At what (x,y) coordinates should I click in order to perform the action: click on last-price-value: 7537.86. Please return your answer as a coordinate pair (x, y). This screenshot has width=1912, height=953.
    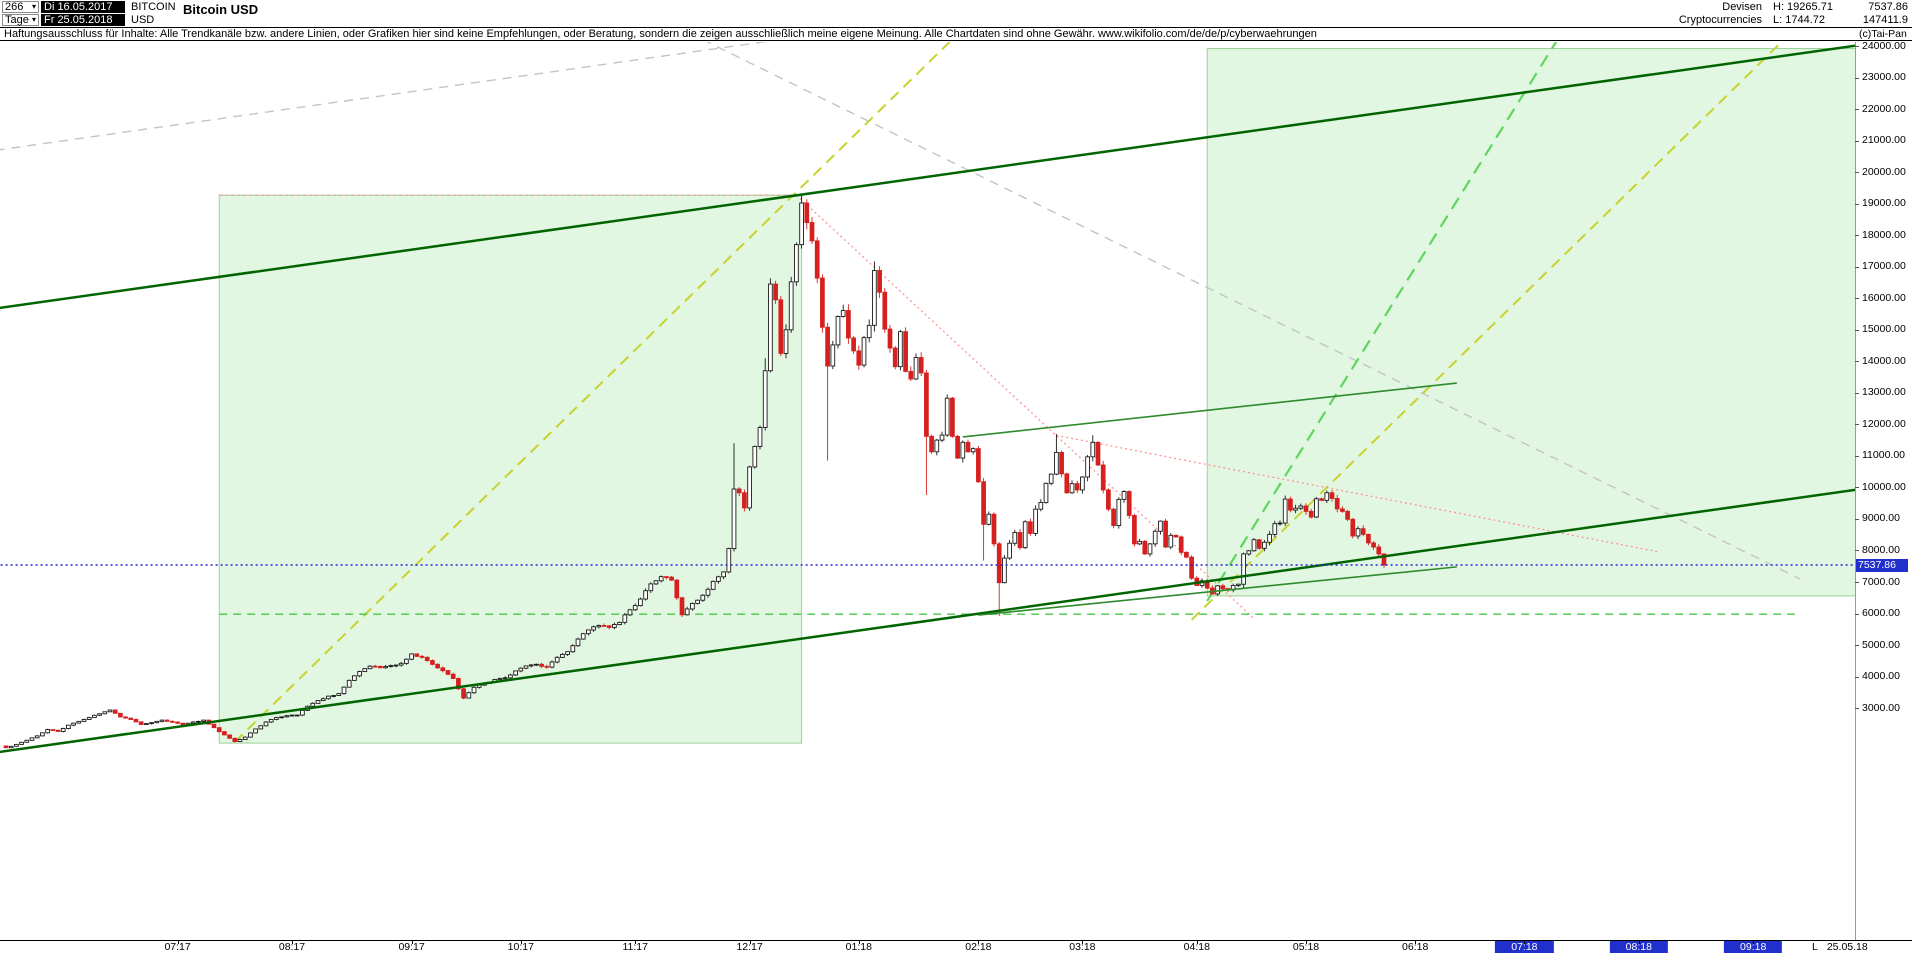
    Looking at the image, I should click on (1888, 7).